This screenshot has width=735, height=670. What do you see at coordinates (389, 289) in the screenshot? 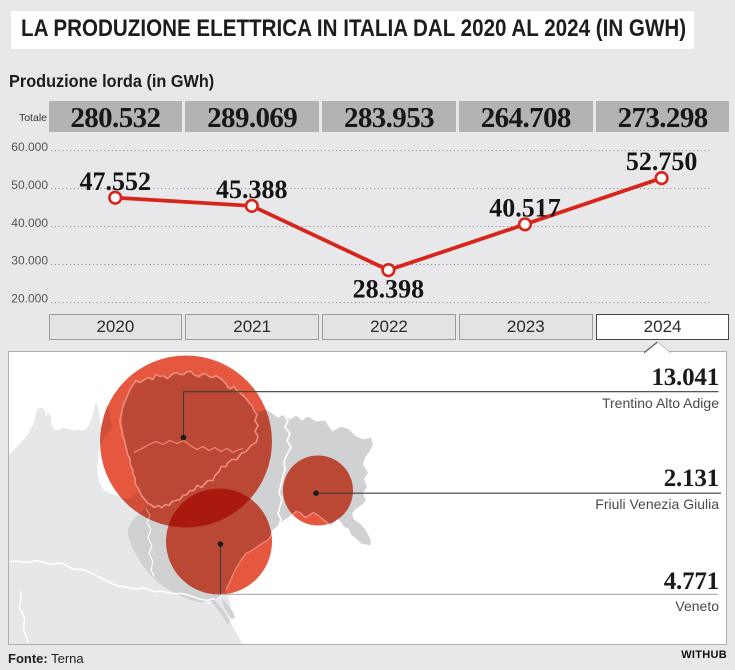
I see `svg-text: 28.398` at bounding box center [389, 289].